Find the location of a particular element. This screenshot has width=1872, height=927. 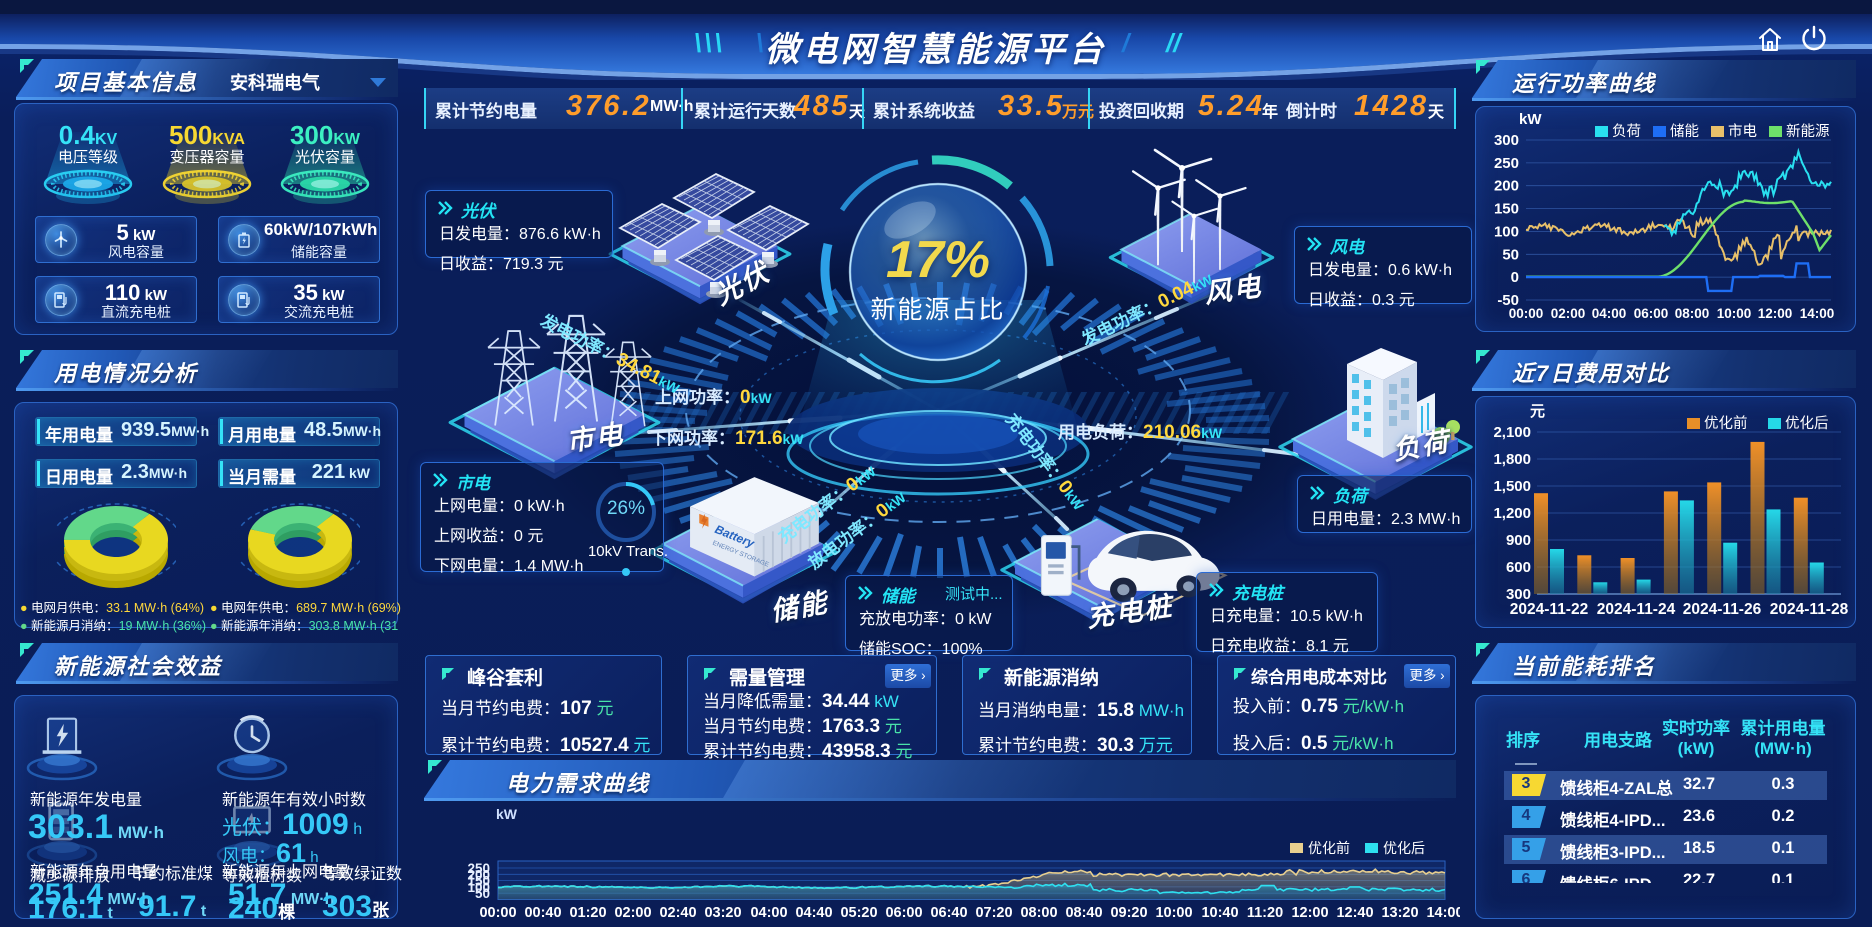

svg-text: 05:20 is located at coordinates (858, 913).